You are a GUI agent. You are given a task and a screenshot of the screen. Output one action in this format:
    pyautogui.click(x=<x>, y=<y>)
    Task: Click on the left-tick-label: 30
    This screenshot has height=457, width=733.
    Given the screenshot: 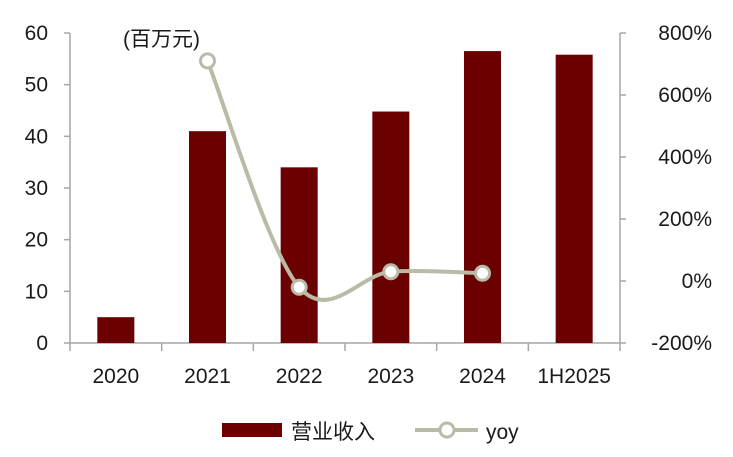 What is the action you would take?
    pyautogui.click(x=36, y=188)
    